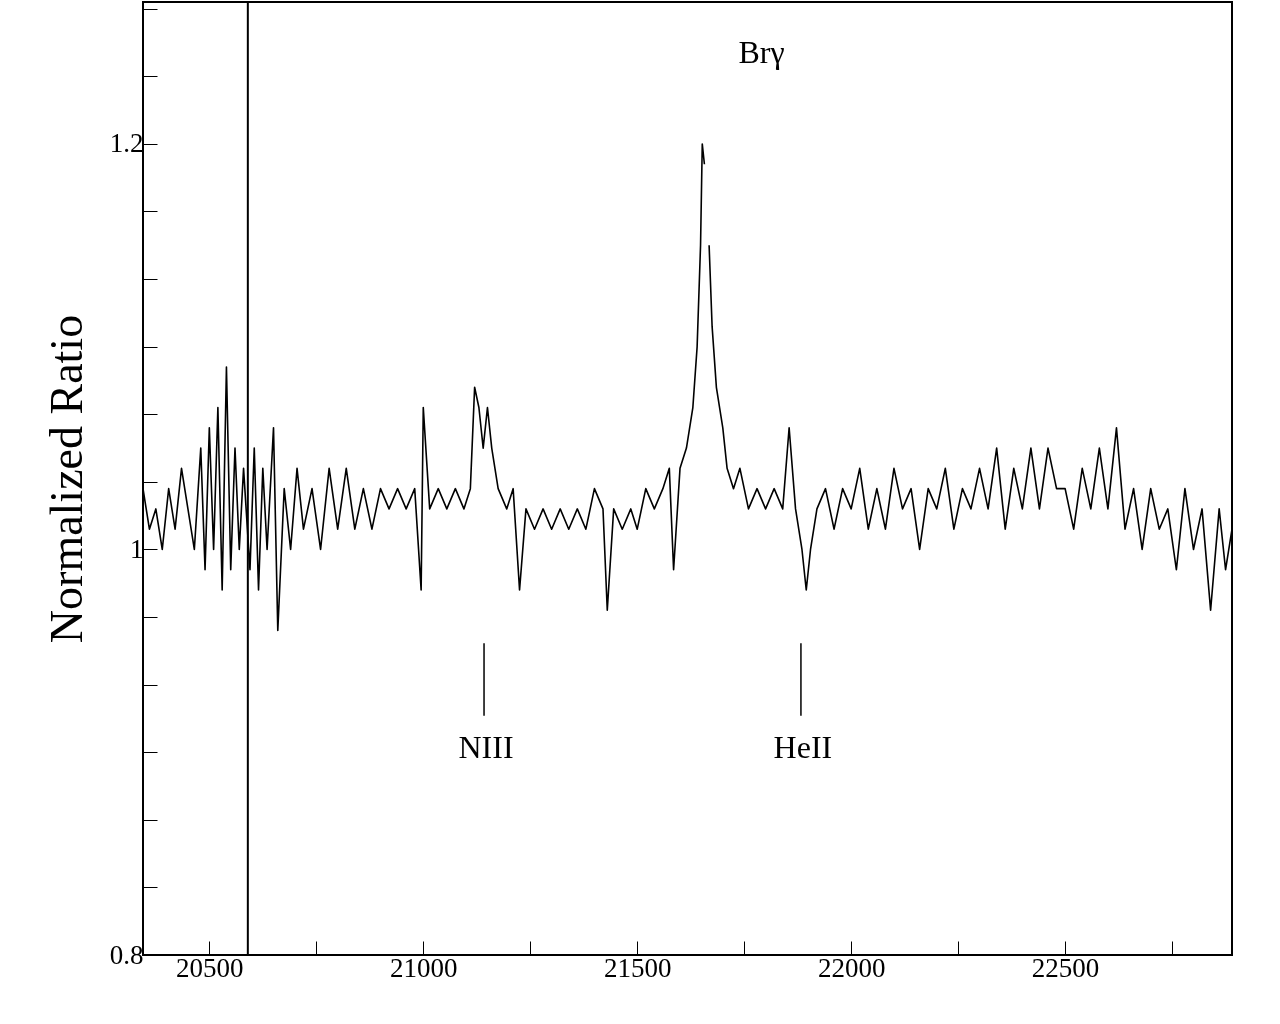  Describe the element at coordinates (637, 967) in the screenshot. I see `x-tick-label: 21500` at that location.